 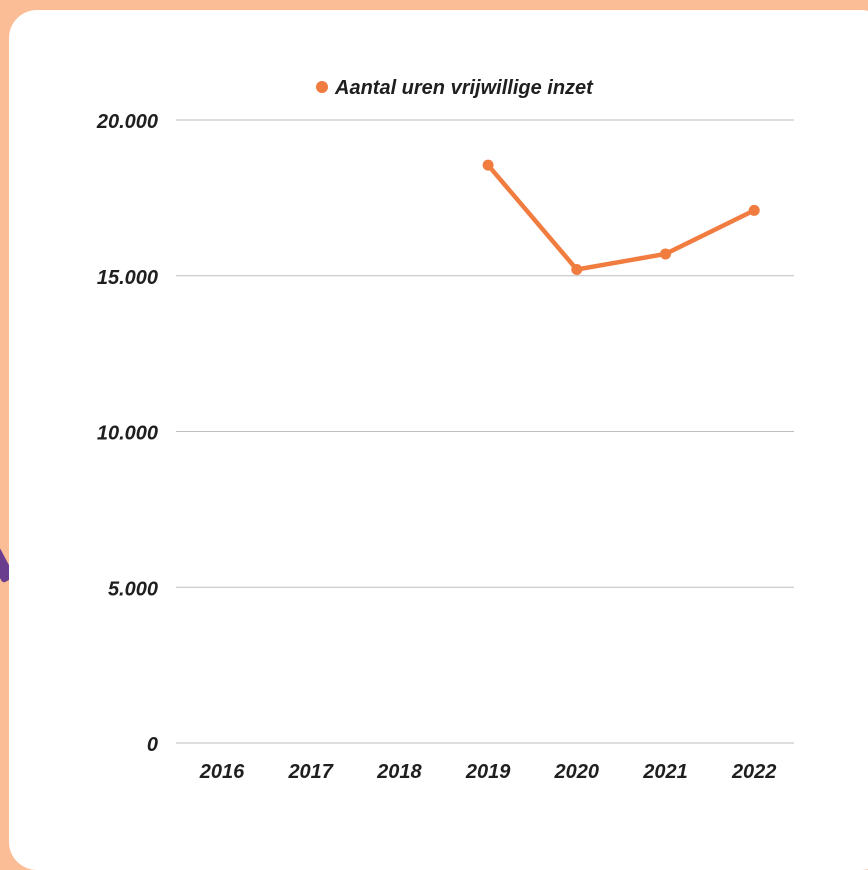 I want to click on y-tick-label: 5.000, so click(x=133, y=589).